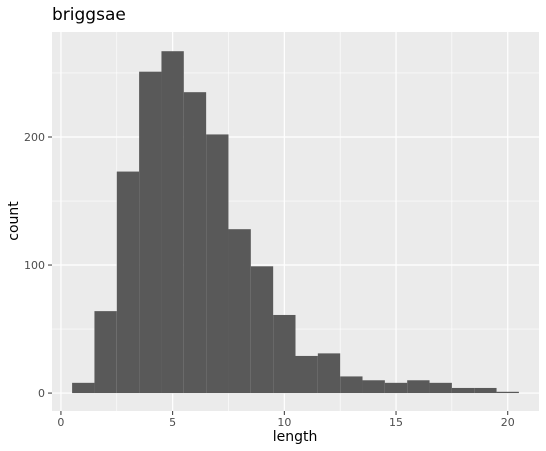 This screenshot has height=451, width=546. Describe the element at coordinates (172, 422) in the screenshot. I see `x-tick-label: 5` at that location.